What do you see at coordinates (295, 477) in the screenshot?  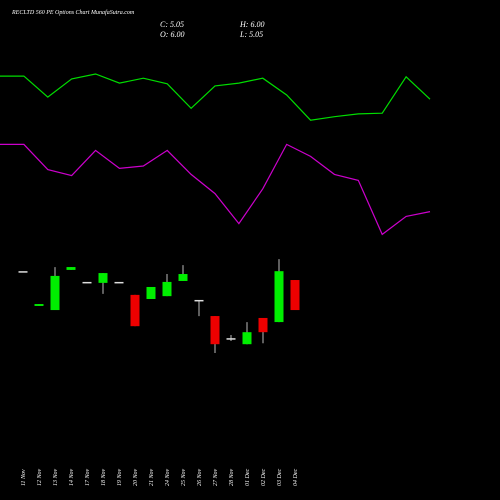 I see `x-tick-label: 04 Dec` at bounding box center [295, 477].